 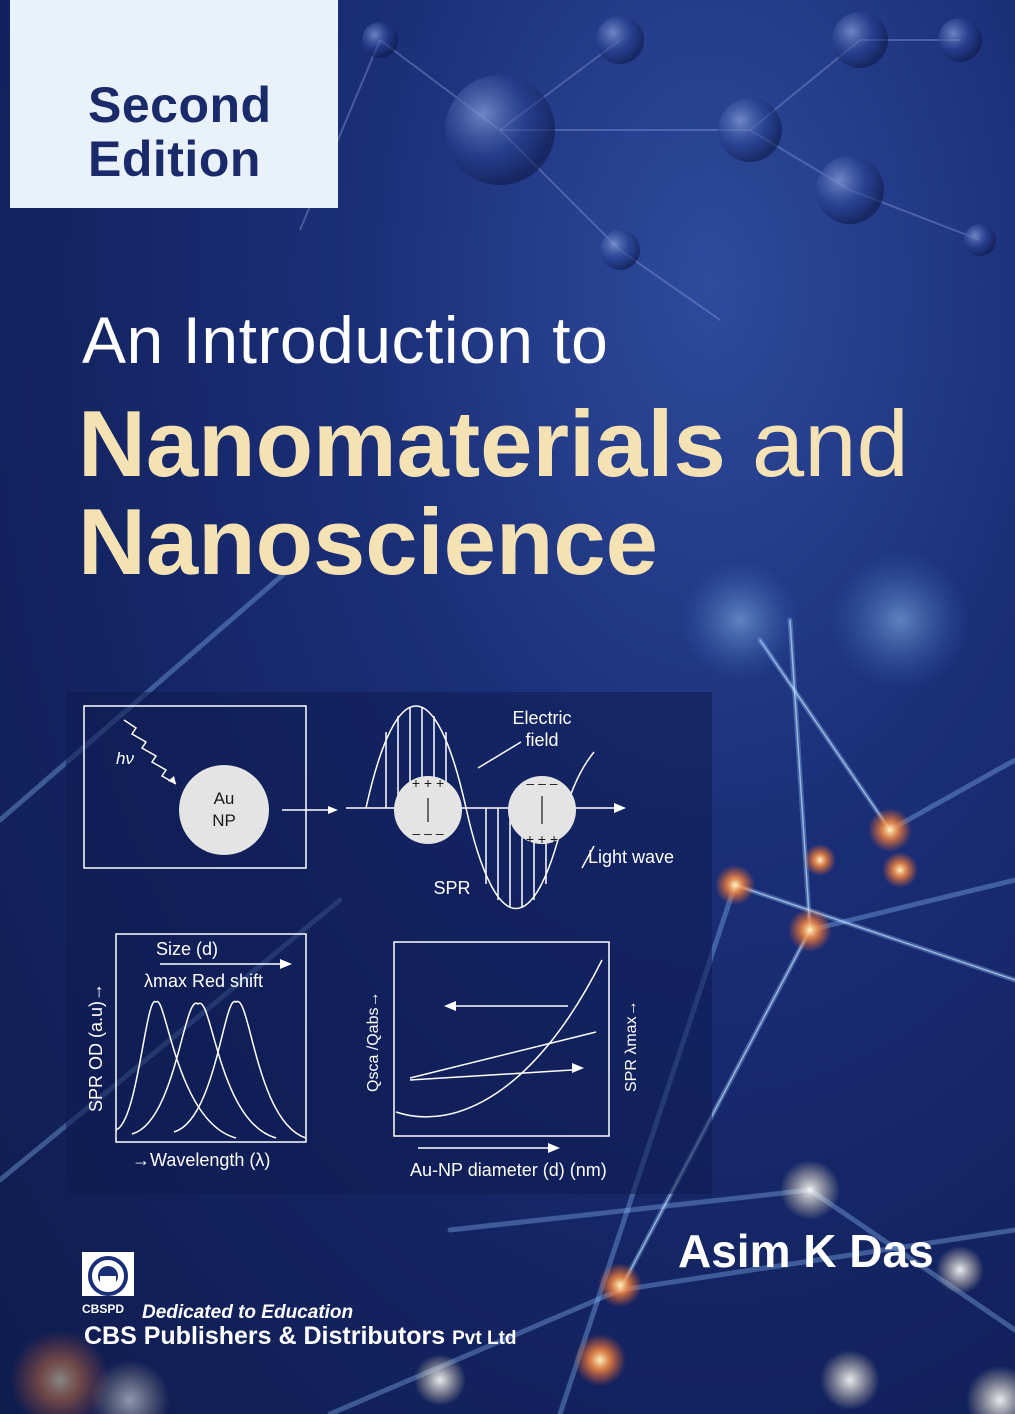 I want to click on publisher-tagline: Dedicated to Education, so click(x=248, y=1312).